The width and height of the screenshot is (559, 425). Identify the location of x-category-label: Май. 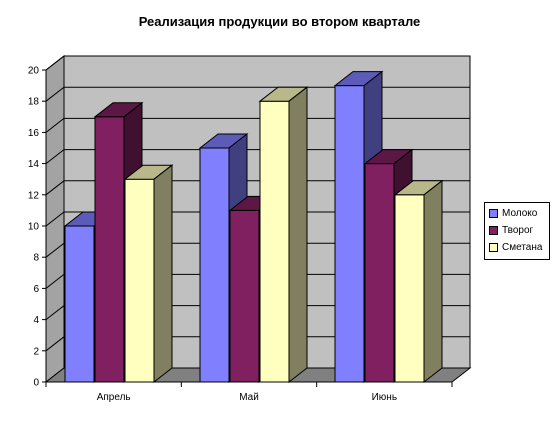
(249, 397).